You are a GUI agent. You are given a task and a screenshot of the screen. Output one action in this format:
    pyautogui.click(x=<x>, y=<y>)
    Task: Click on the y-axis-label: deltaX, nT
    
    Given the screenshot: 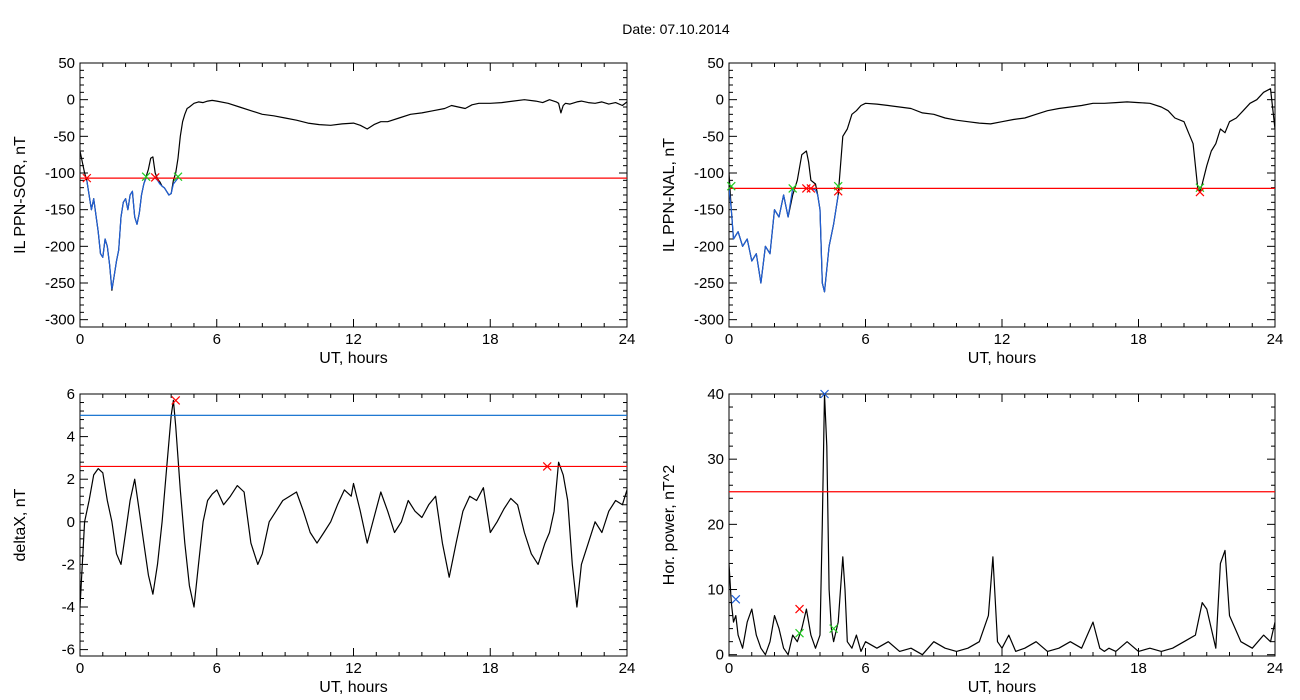 What is the action you would take?
    pyautogui.click(x=20, y=524)
    